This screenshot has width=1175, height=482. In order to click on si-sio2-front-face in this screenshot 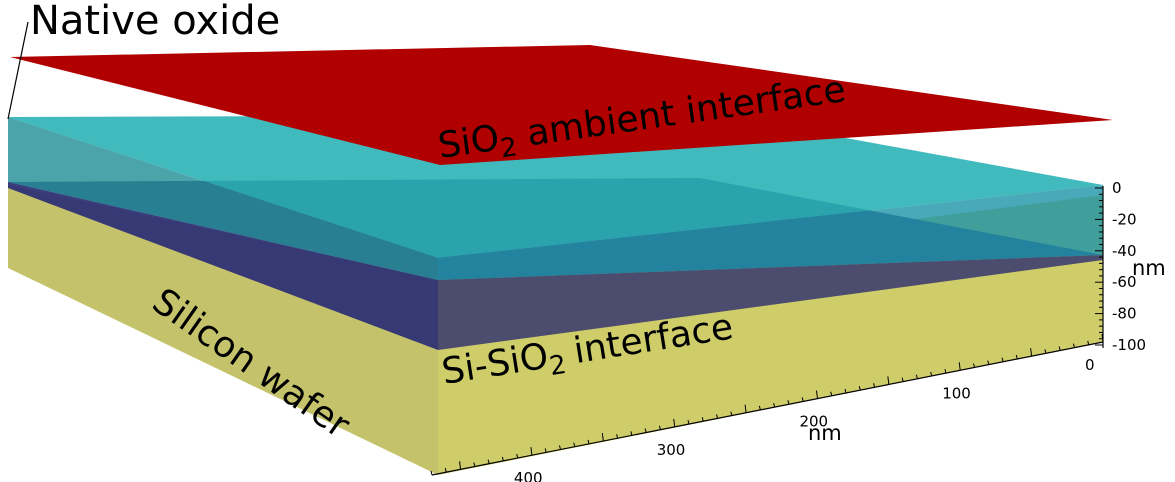, I will do `click(770, 302)`.